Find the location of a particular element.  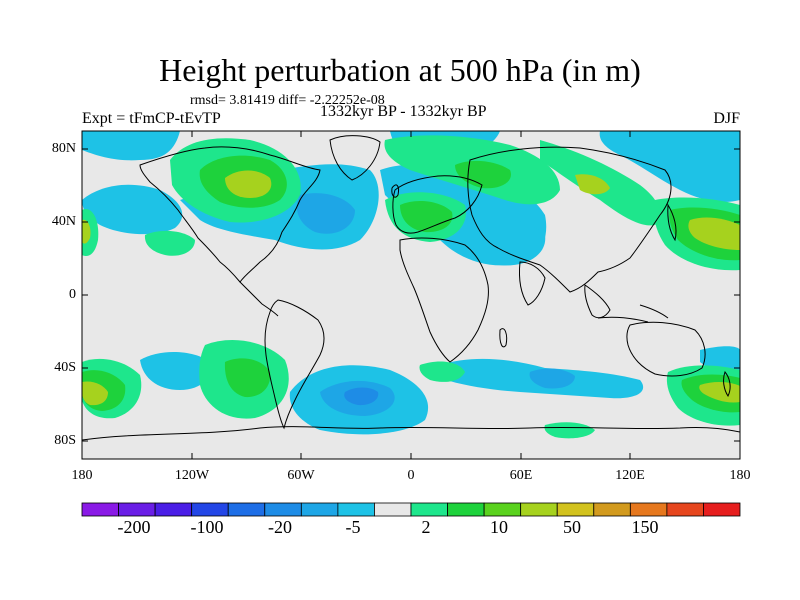

colorbar-label: 2 is located at coordinates (426, 527).